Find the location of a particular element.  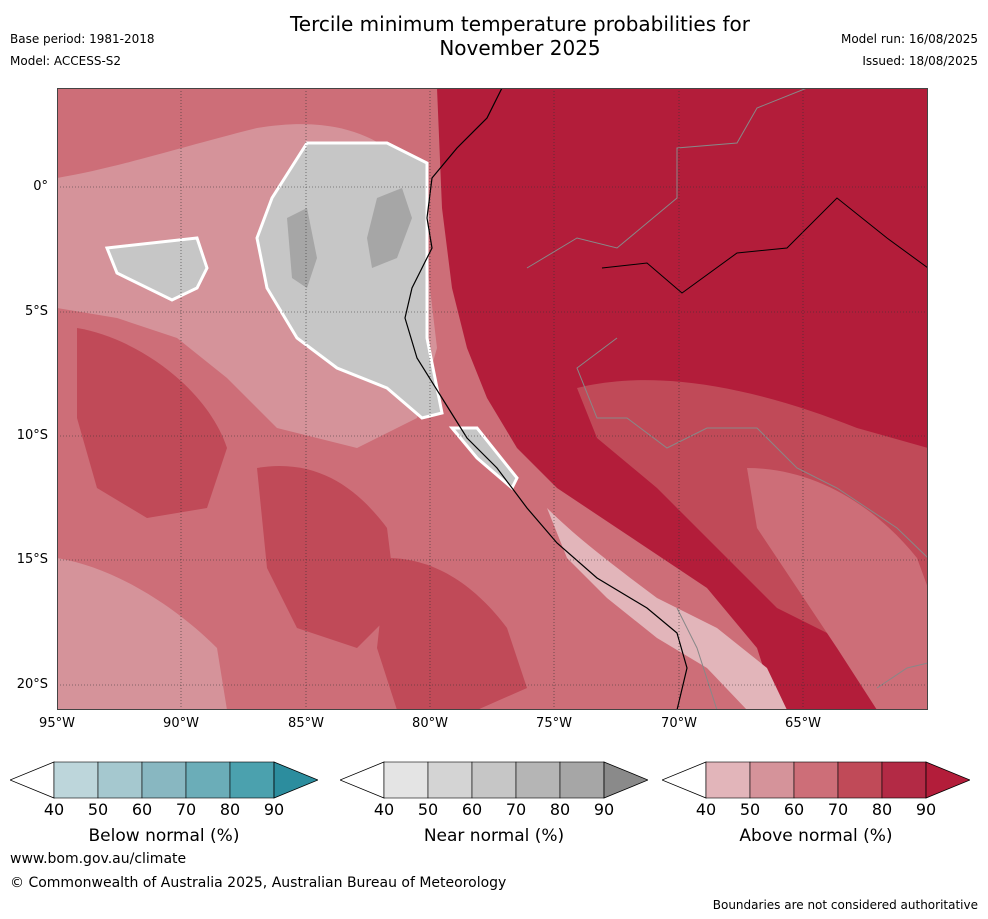

above-normal-colorbar is located at coordinates (816, 780).